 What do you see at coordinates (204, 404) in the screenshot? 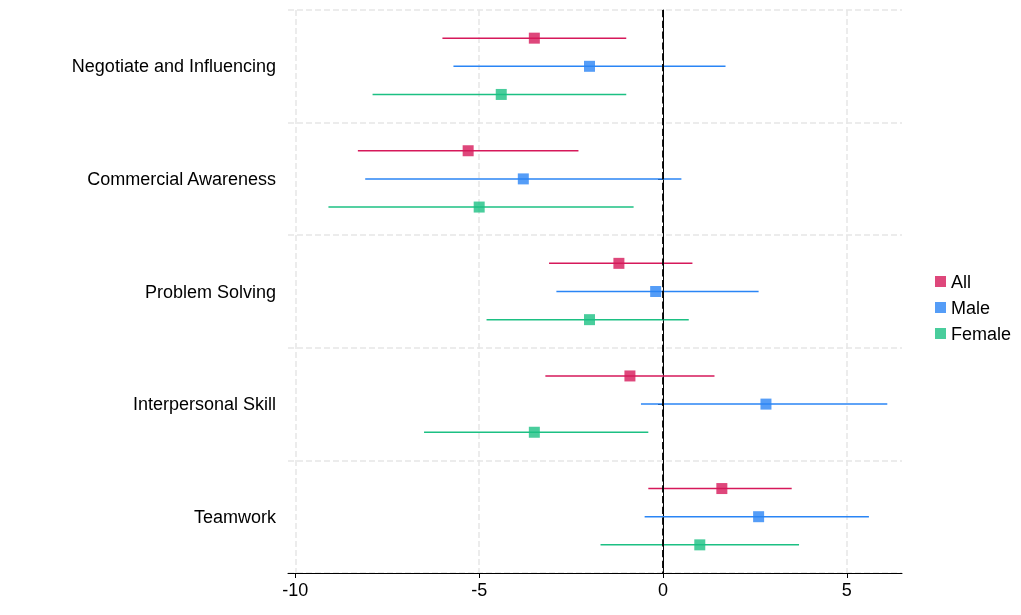
I see `y-tick-label: Interpersonal Skill` at bounding box center [204, 404].